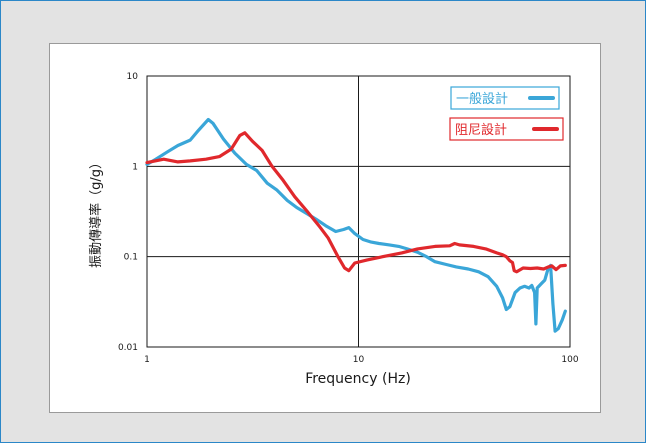 The height and width of the screenshot is (443, 646). I want to click on x-tick-label: 100, so click(569, 360).